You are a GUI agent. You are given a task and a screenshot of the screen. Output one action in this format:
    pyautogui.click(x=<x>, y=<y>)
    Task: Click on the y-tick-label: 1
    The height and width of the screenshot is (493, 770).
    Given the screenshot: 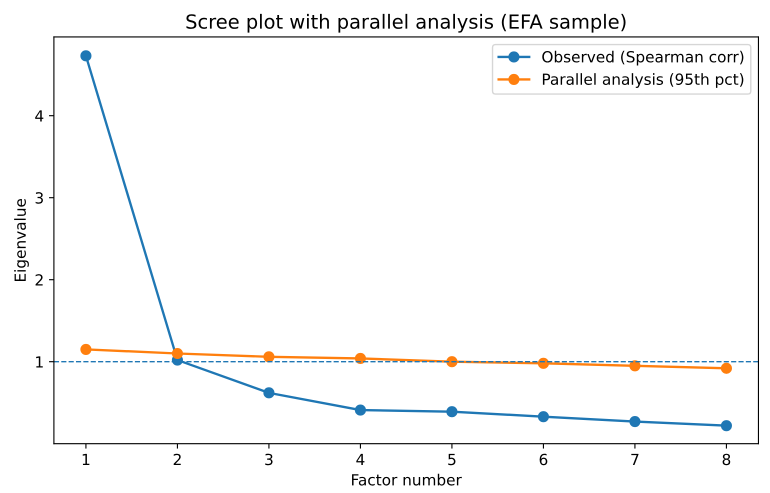 What is the action you would take?
    pyautogui.click(x=39, y=362)
    